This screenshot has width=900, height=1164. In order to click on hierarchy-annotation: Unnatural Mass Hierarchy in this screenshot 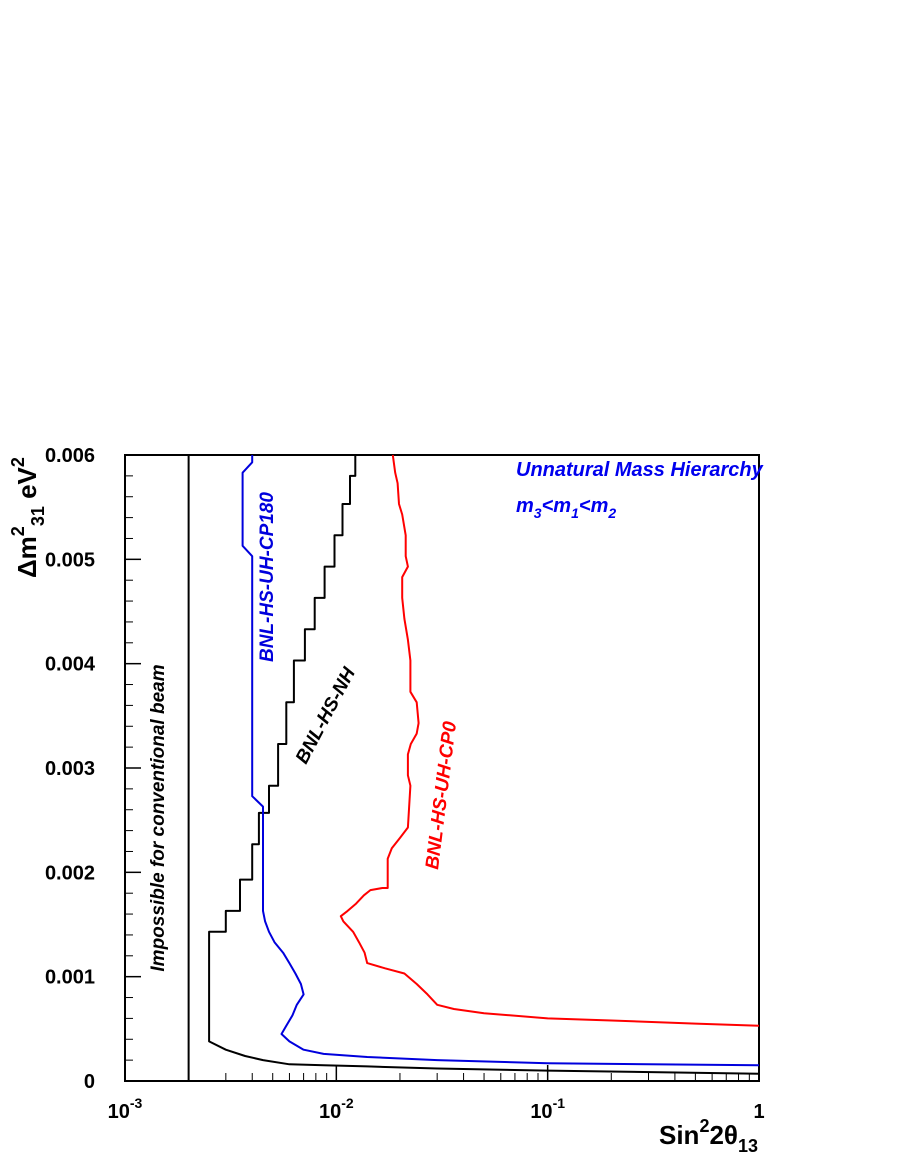, I will do `click(640, 470)`.